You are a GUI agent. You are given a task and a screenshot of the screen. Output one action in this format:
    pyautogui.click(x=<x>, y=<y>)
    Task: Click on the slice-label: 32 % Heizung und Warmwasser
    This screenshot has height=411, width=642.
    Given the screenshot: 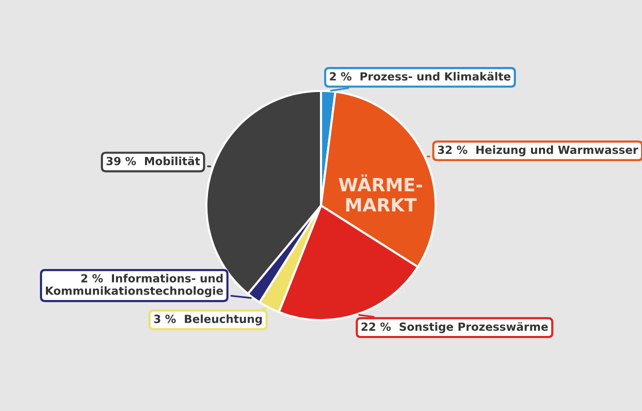 What is the action you would take?
    pyautogui.click(x=538, y=150)
    